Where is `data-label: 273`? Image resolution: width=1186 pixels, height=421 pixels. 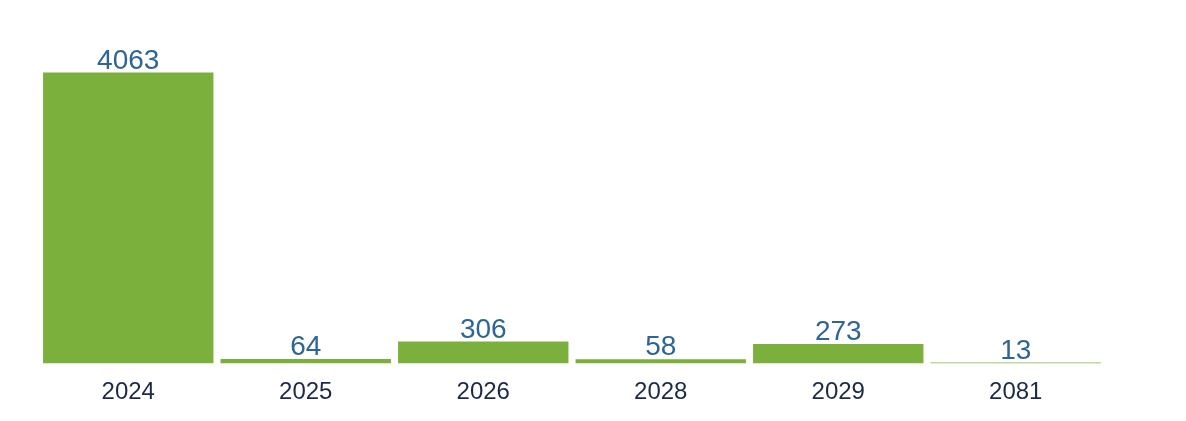 data-label: 273 is located at coordinates (838, 330).